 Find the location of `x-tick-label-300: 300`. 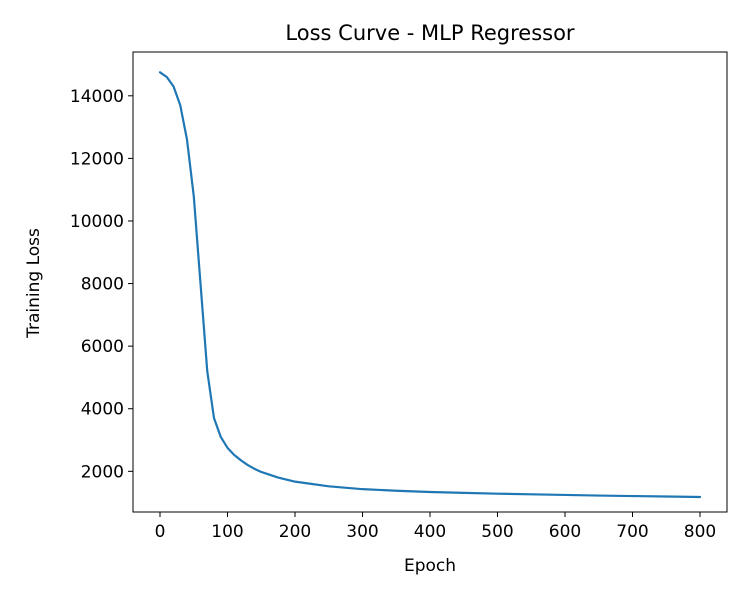

x-tick-label-300: 300 is located at coordinates (362, 532).